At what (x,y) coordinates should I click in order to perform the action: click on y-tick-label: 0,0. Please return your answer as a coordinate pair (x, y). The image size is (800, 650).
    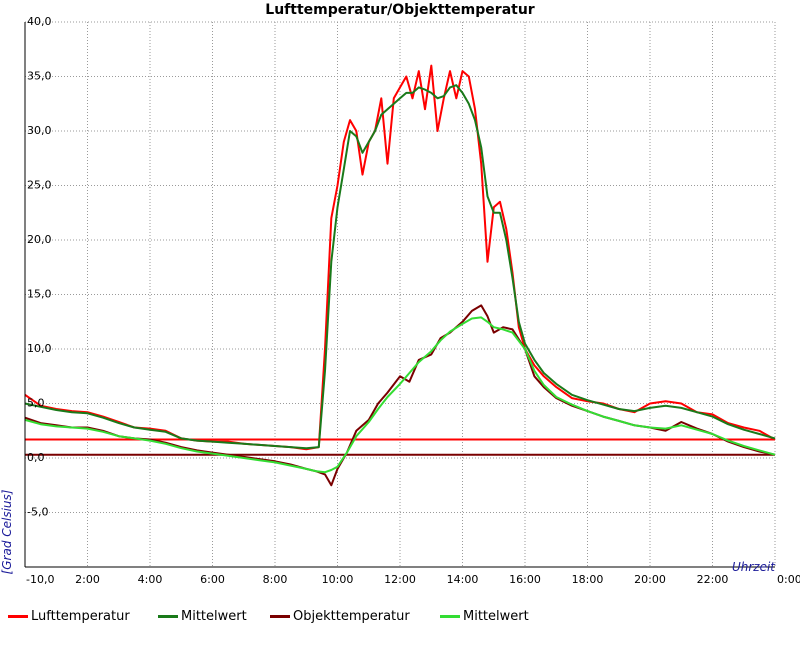
    Looking at the image, I should click on (36, 457).